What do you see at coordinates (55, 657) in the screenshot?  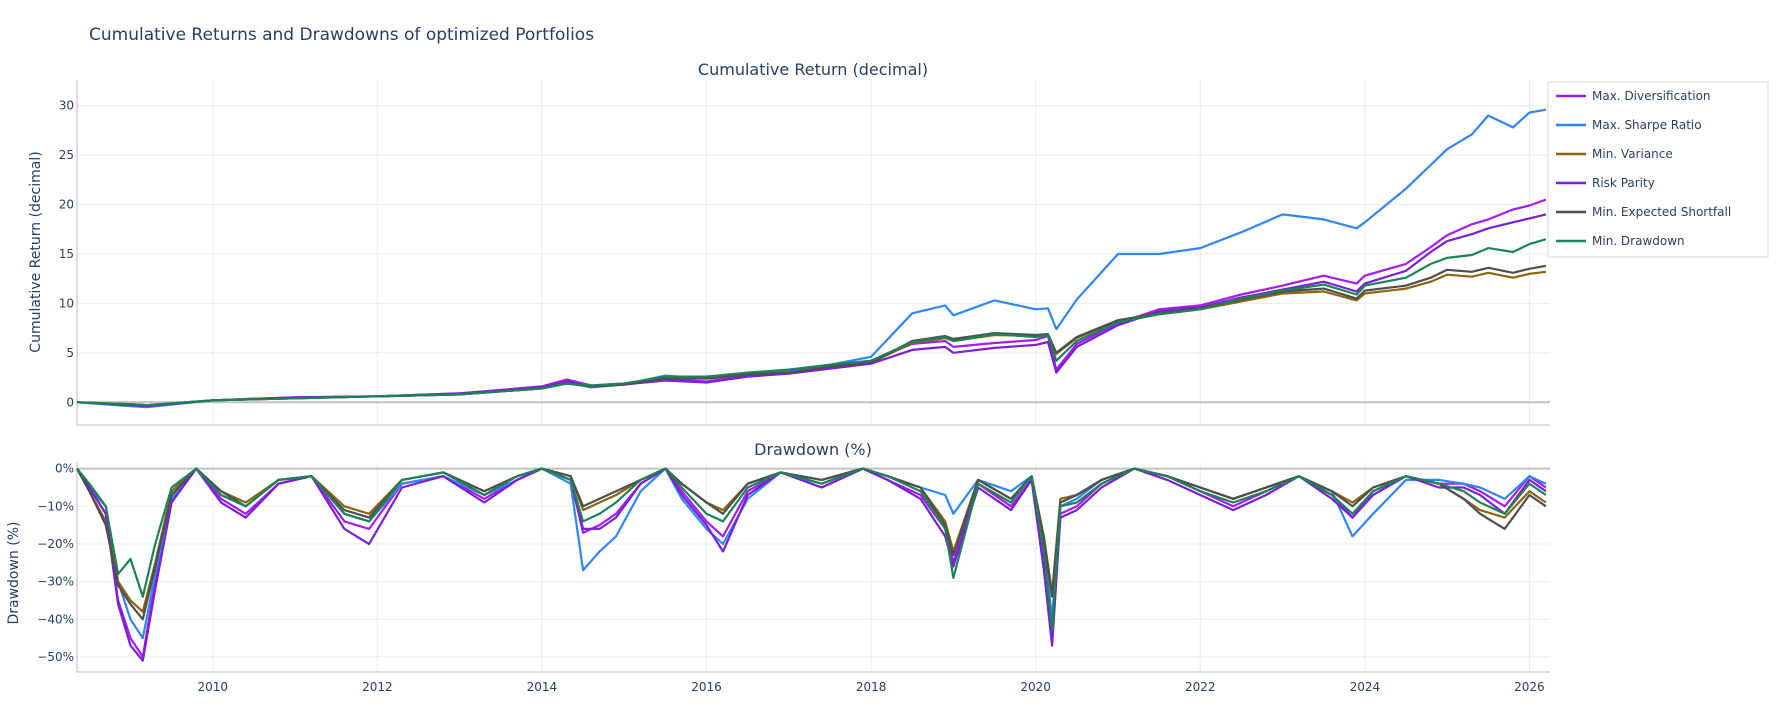 I see `drawdown-y-tick-label: −50%` at bounding box center [55, 657].